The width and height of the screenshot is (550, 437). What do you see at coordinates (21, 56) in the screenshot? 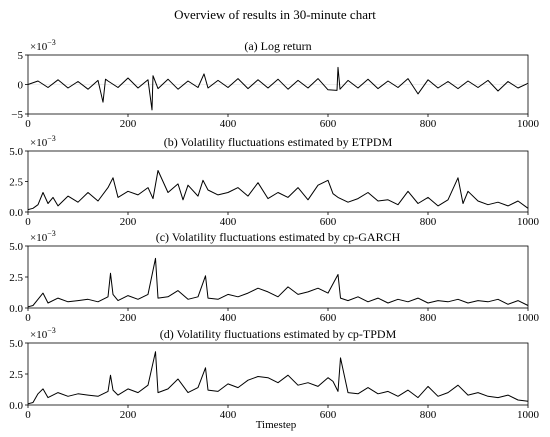
I see `y-tick-label: 5` at bounding box center [21, 56].